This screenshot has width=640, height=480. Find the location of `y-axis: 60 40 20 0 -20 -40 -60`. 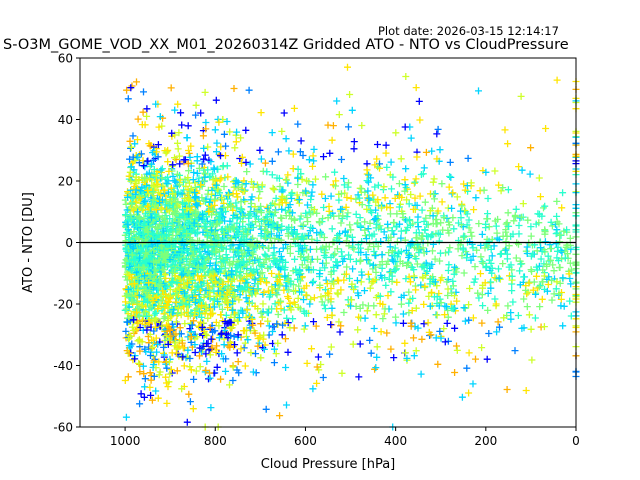

y-axis: 60 40 20 0 -20 -40 -60 is located at coordinates (66, 243).